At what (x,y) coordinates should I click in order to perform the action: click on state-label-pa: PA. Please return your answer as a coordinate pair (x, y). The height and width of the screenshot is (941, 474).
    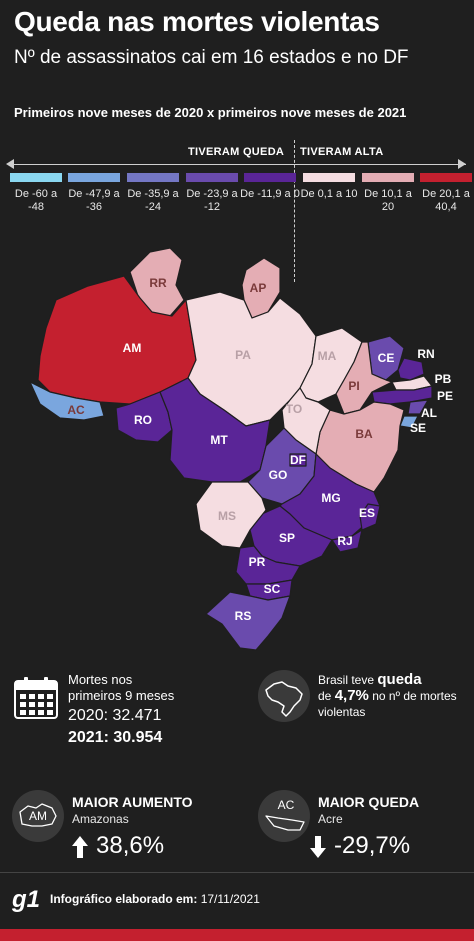
    Looking at the image, I should click on (243, 355).